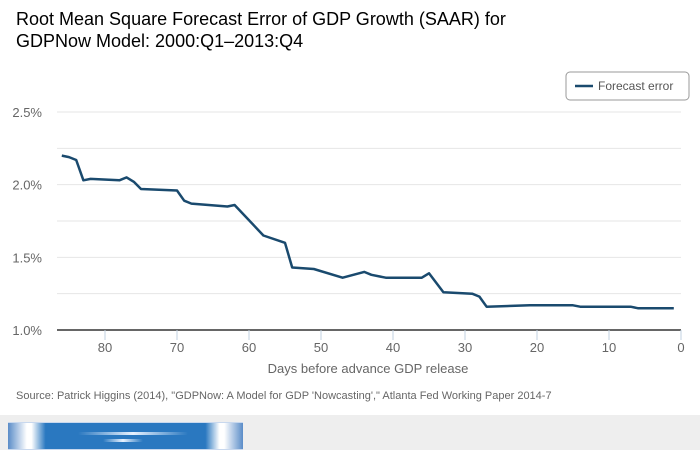 The image size is (700, 450). I want to click on legend-box, so click(627, 86).